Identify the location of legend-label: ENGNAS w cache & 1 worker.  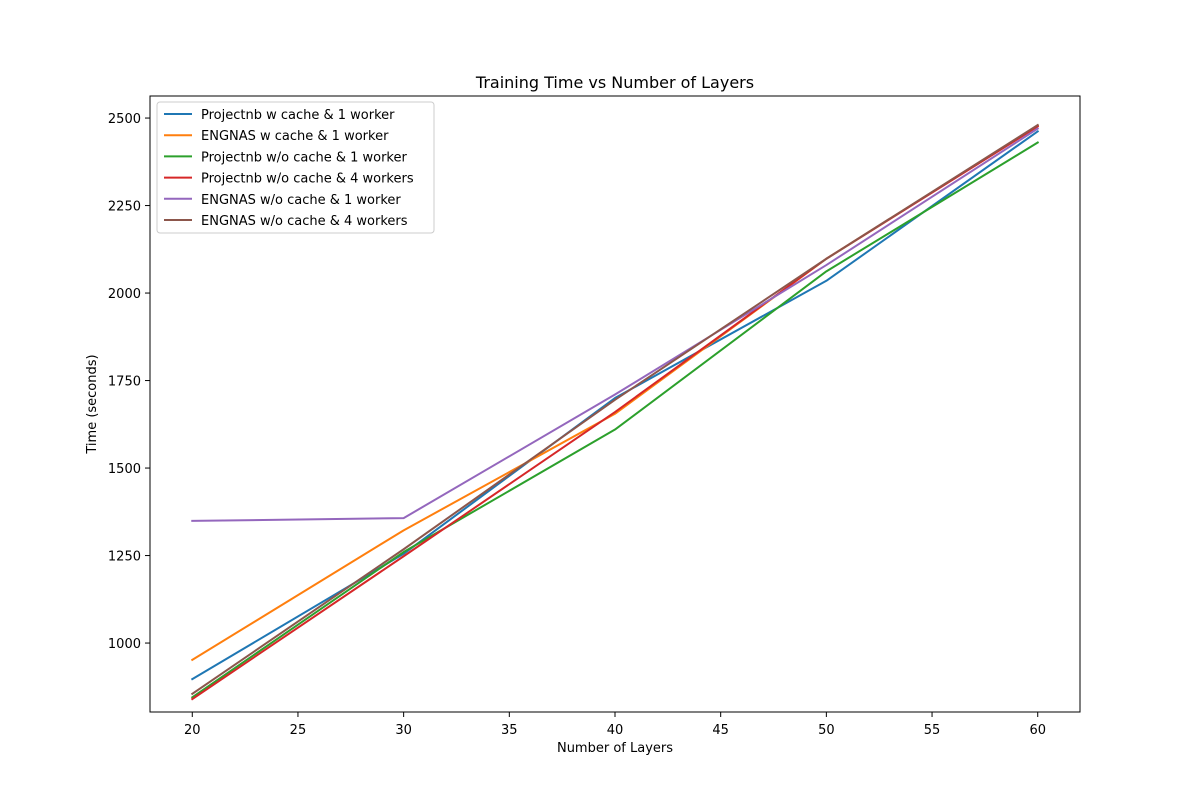
(295, 136).